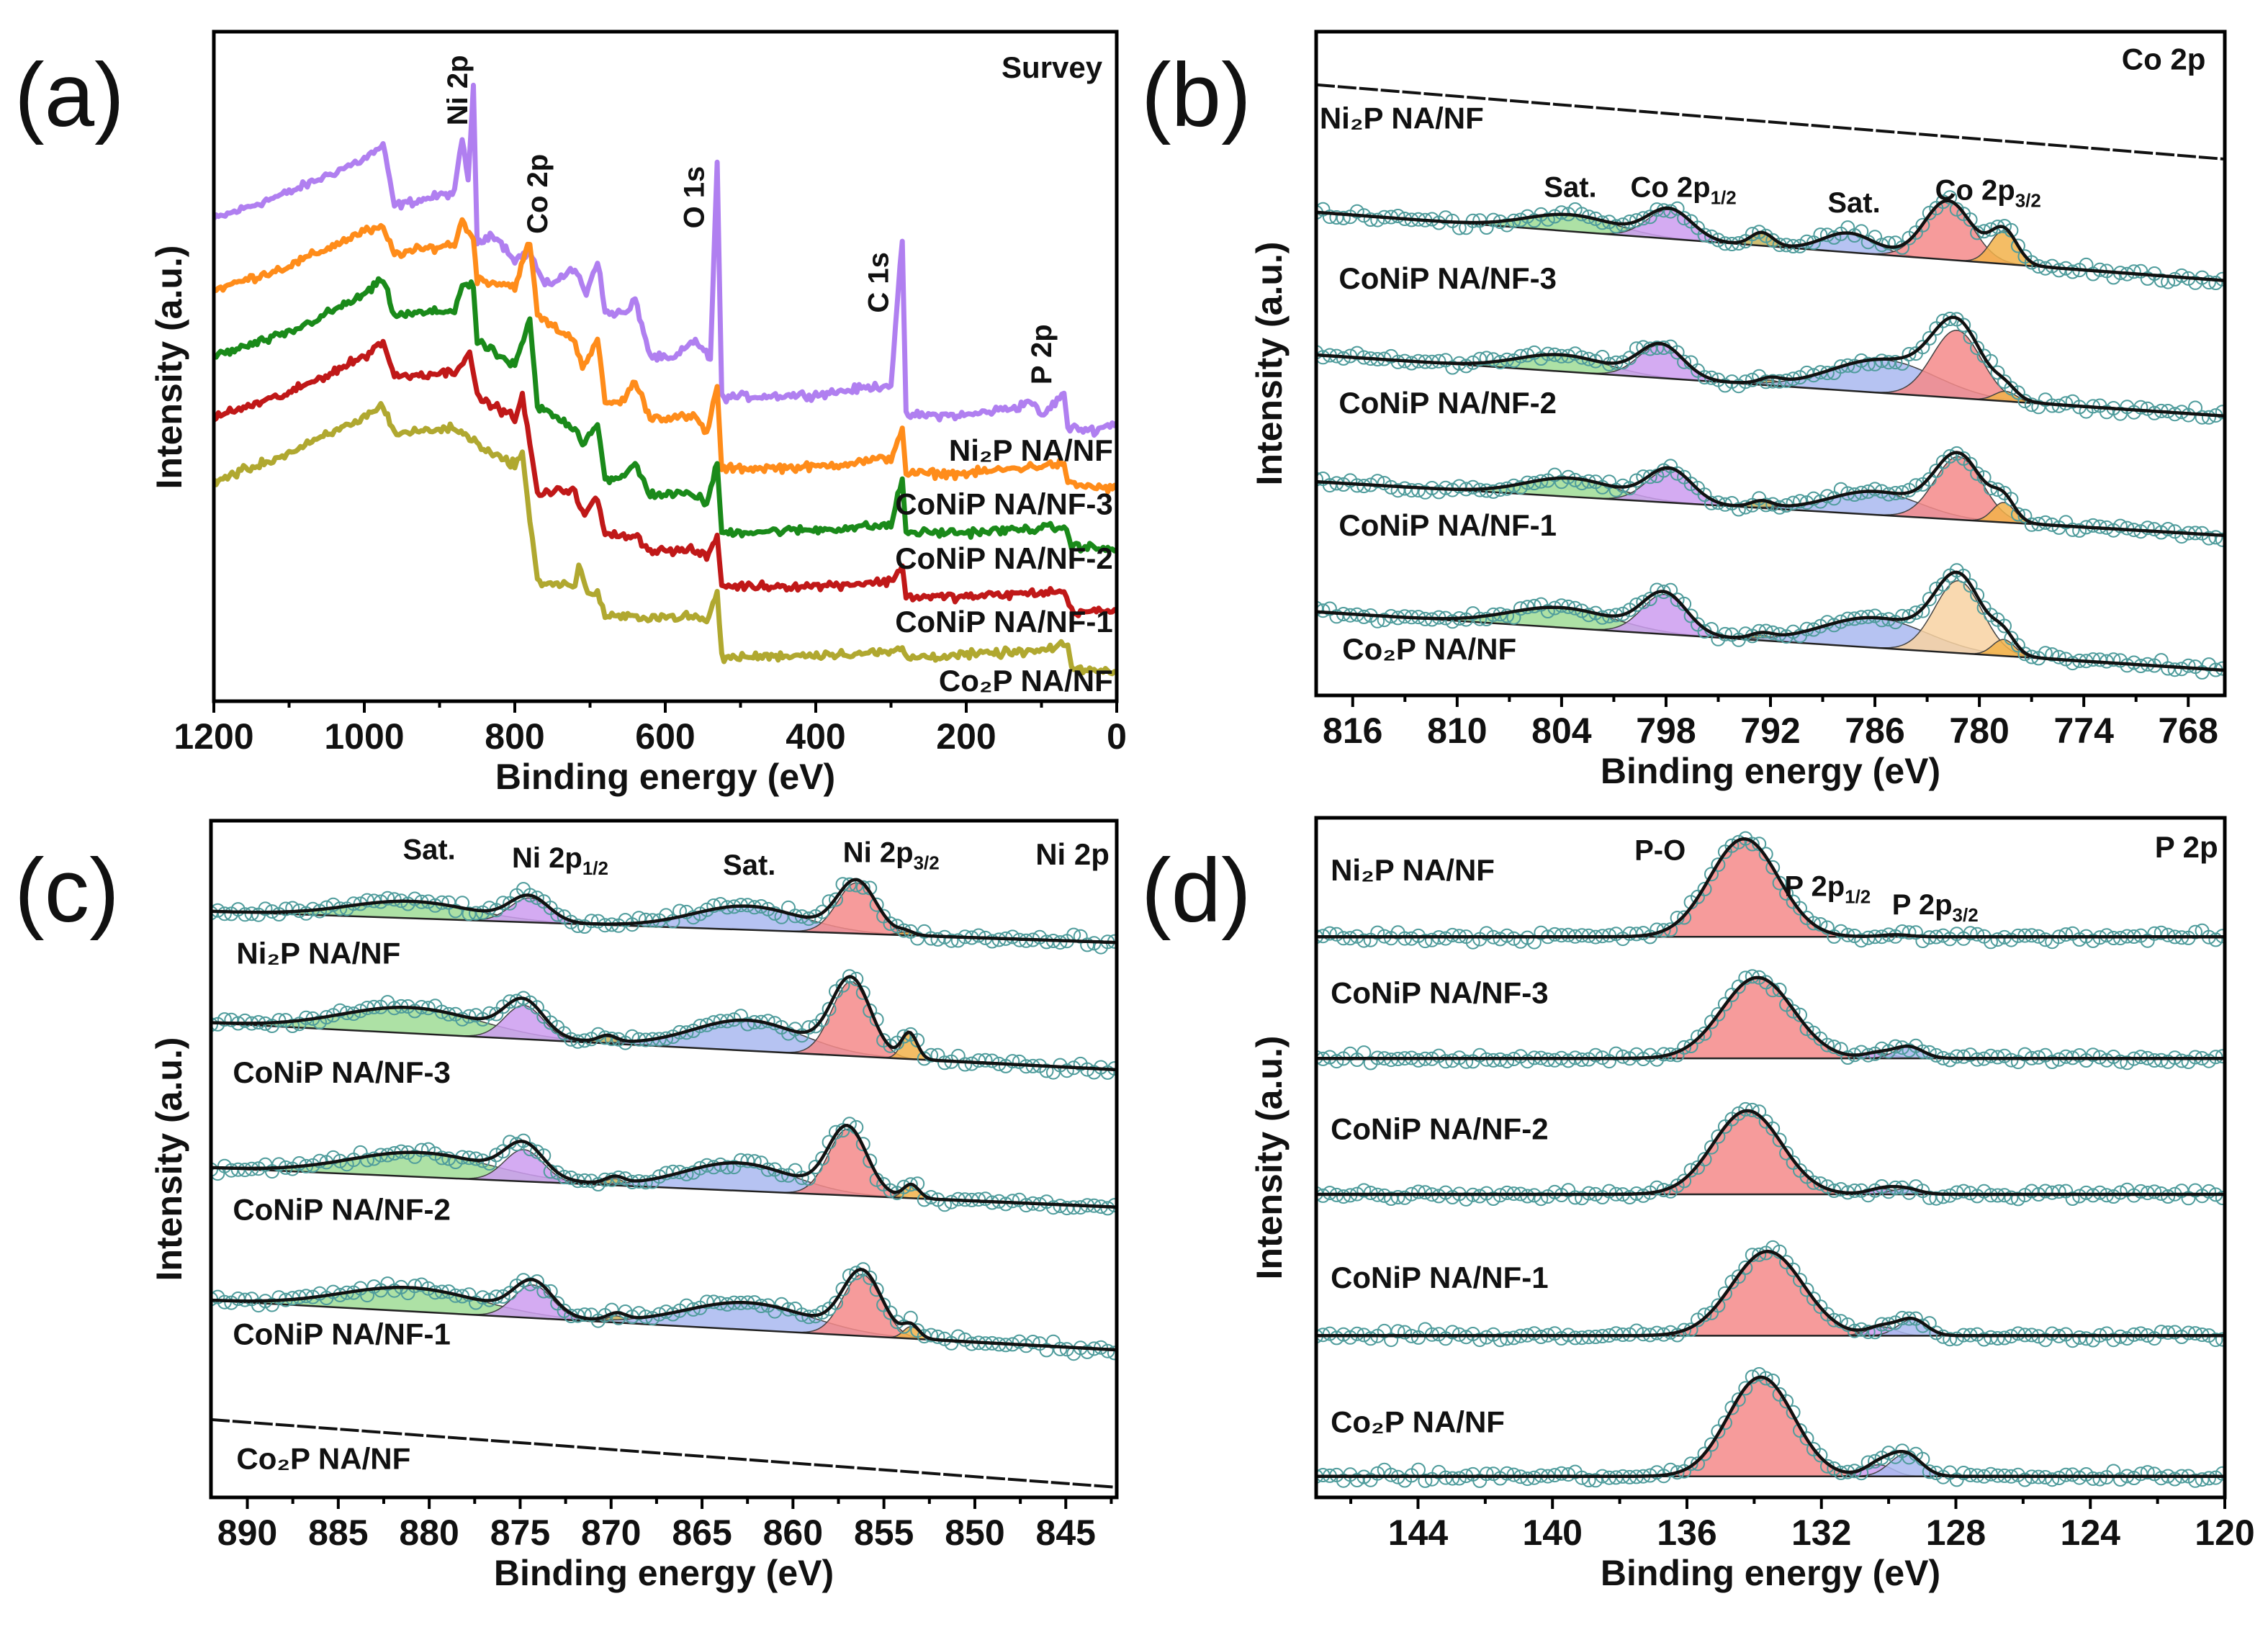 This screenshot has width=2268, height=1627. What do you see at coordinates (665, 737) in the screenshot?
I see `x-tick-label: 600` at bounding box center [665, 737].